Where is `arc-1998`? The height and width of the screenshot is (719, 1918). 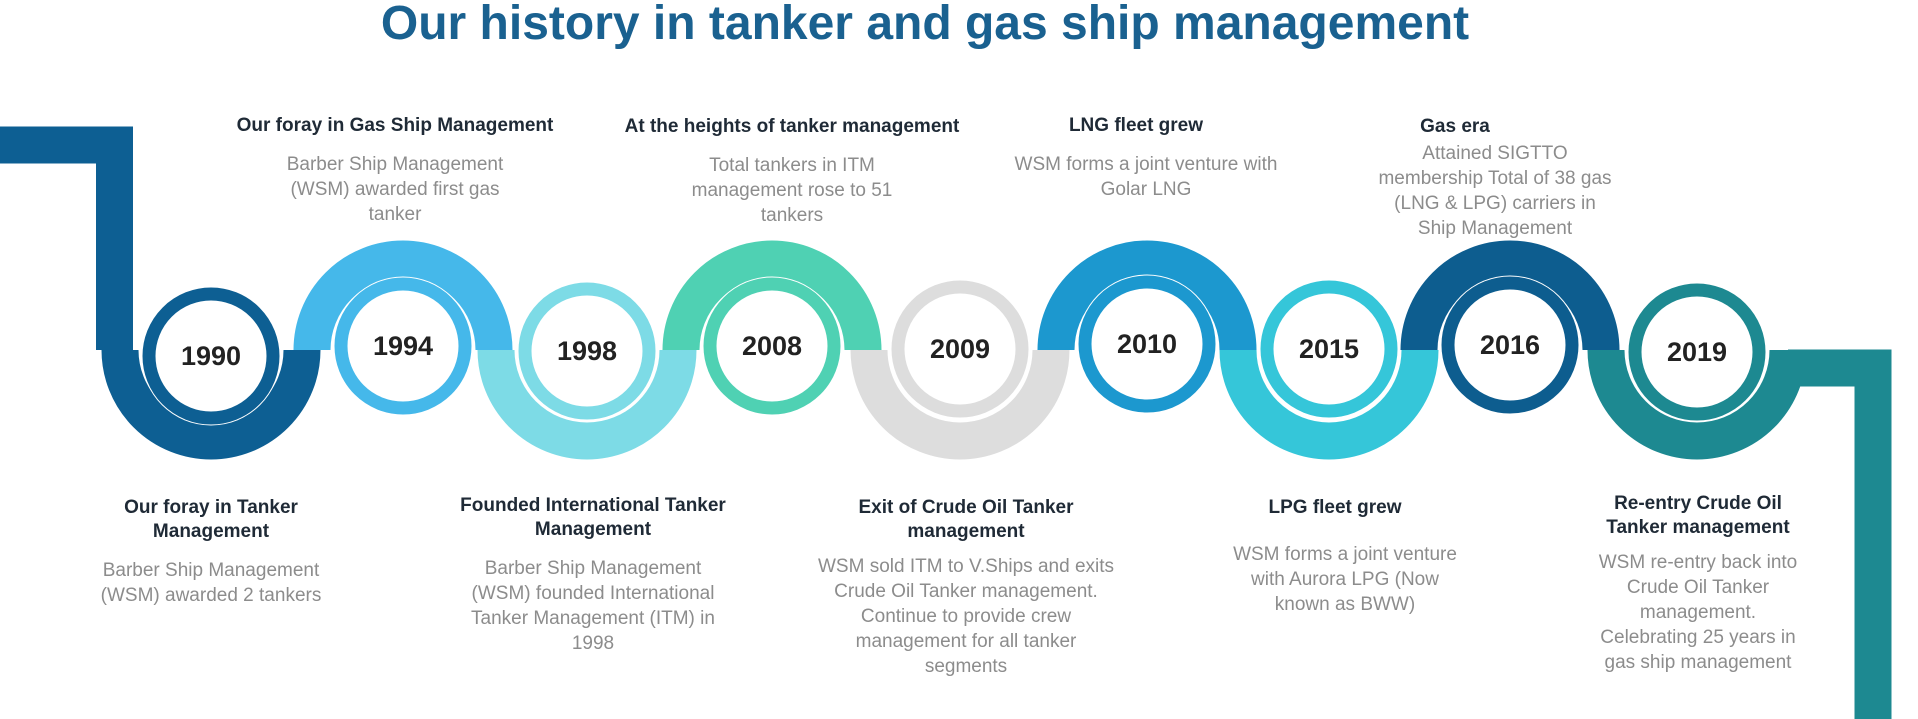
arc-1998 is located at coordinates (587, 404).